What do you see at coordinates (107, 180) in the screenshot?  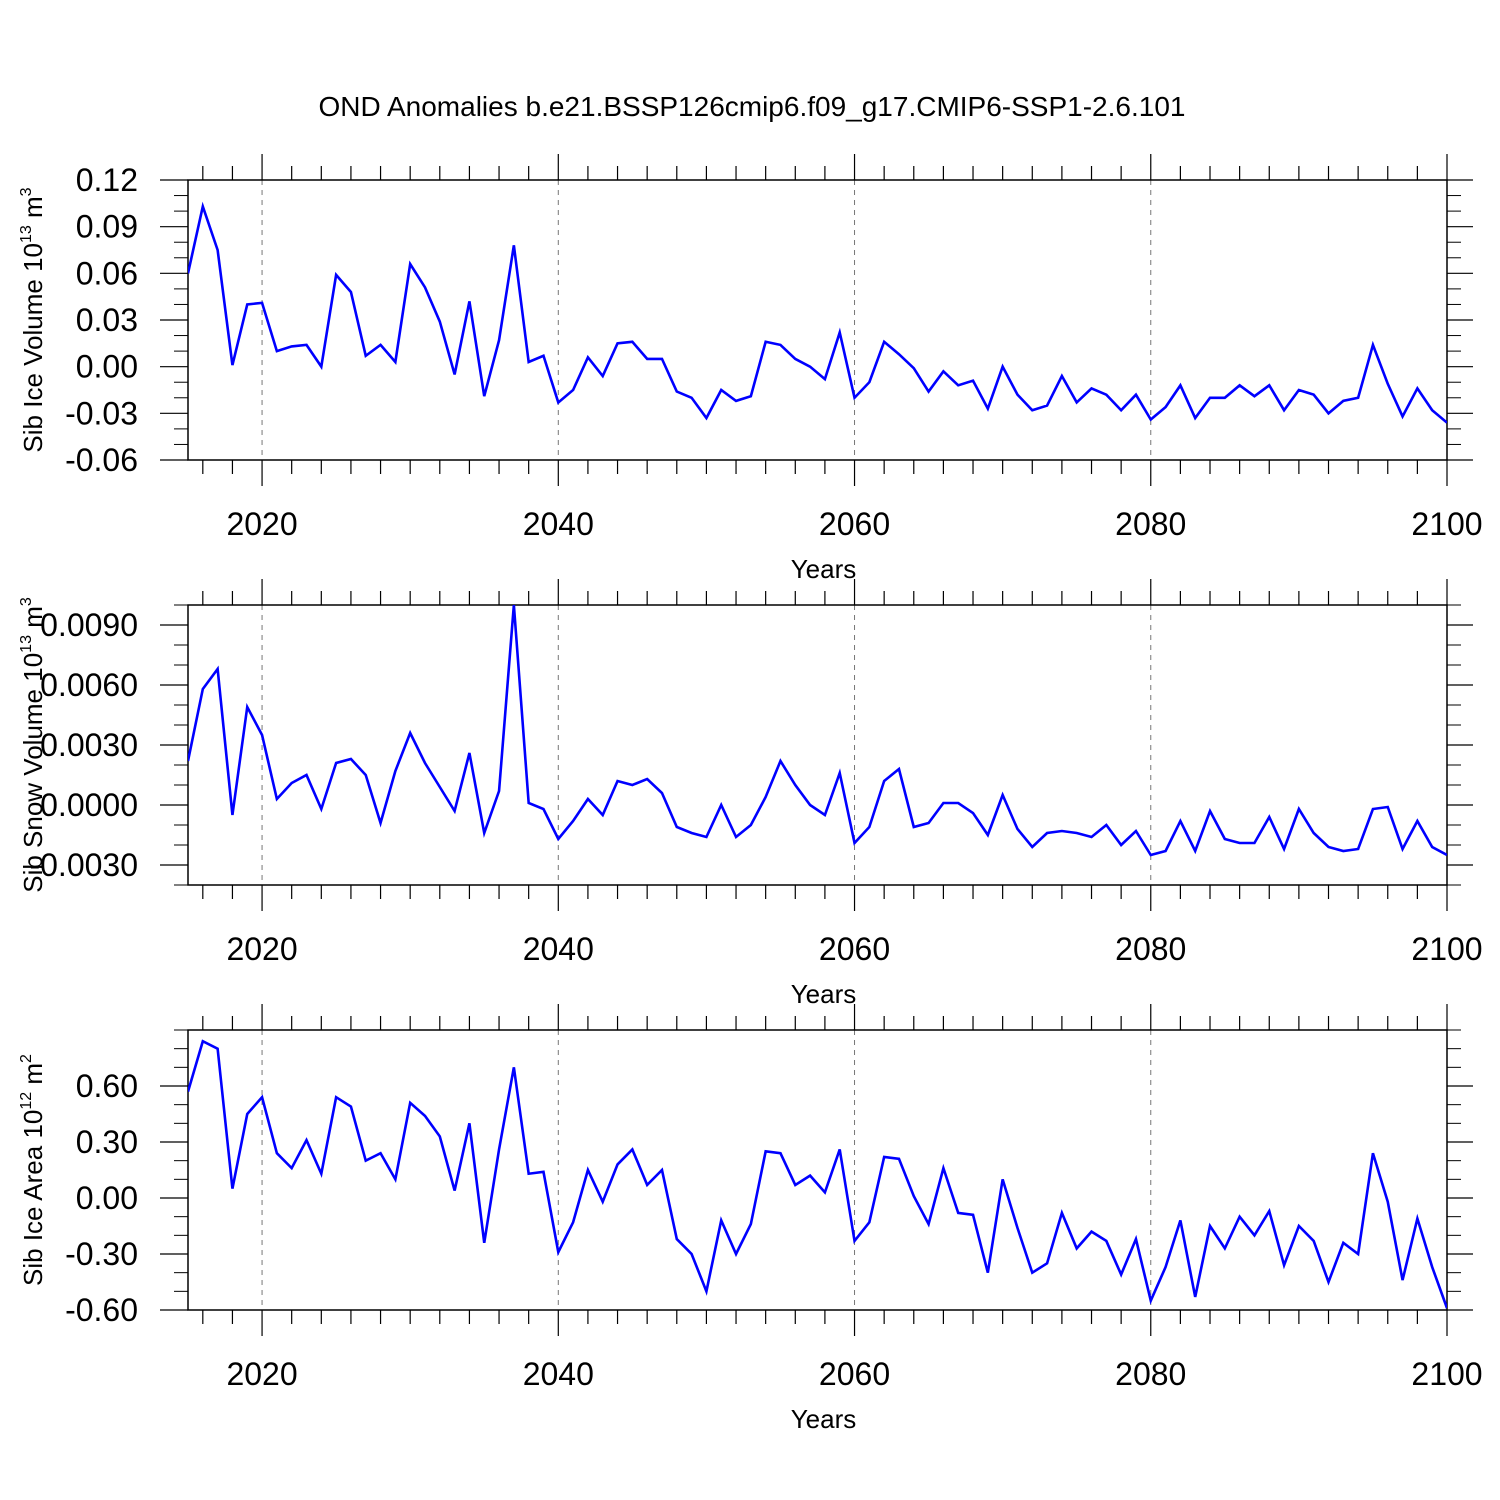 I see `y-tick-label: 0.12` at bounding box center [107, 180].